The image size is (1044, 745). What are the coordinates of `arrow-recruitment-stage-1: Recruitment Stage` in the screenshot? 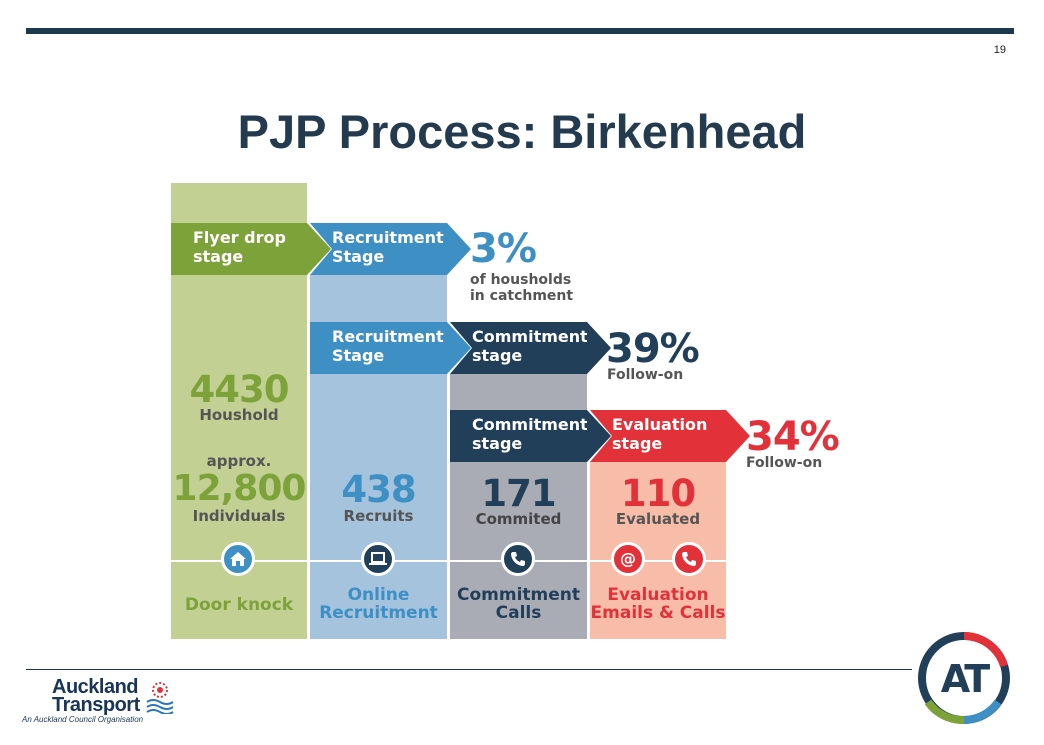 It's located at (378, 249).